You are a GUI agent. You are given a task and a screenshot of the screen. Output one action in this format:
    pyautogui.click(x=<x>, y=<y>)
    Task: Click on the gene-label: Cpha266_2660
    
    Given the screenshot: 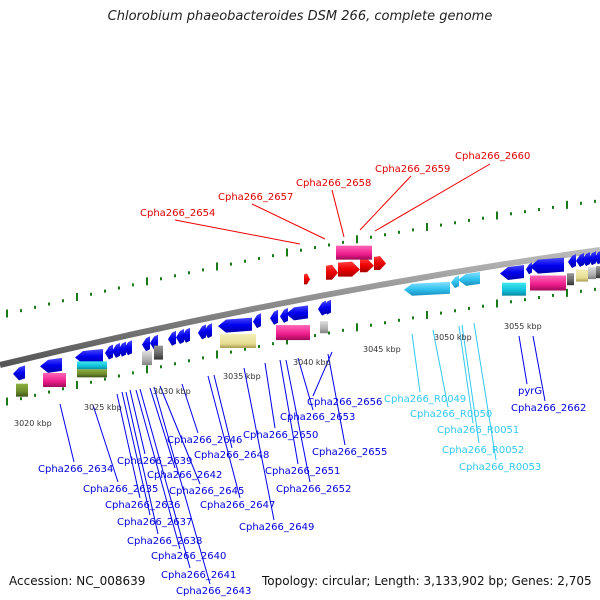 What is the action you would take?
    pyautogui.click(x=492, y=156)
    